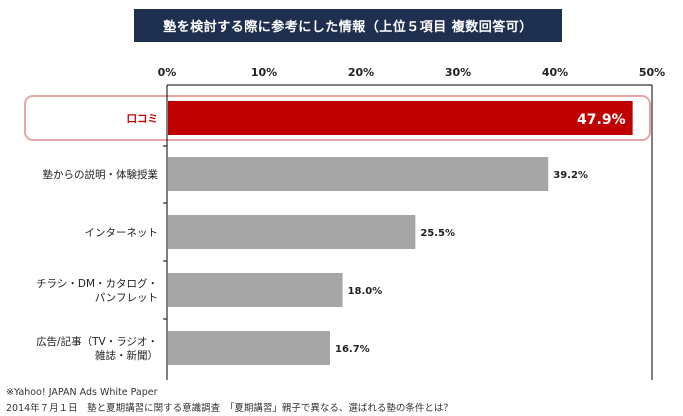  I want to click on x-tick-label: 40%, so click(555, 72).